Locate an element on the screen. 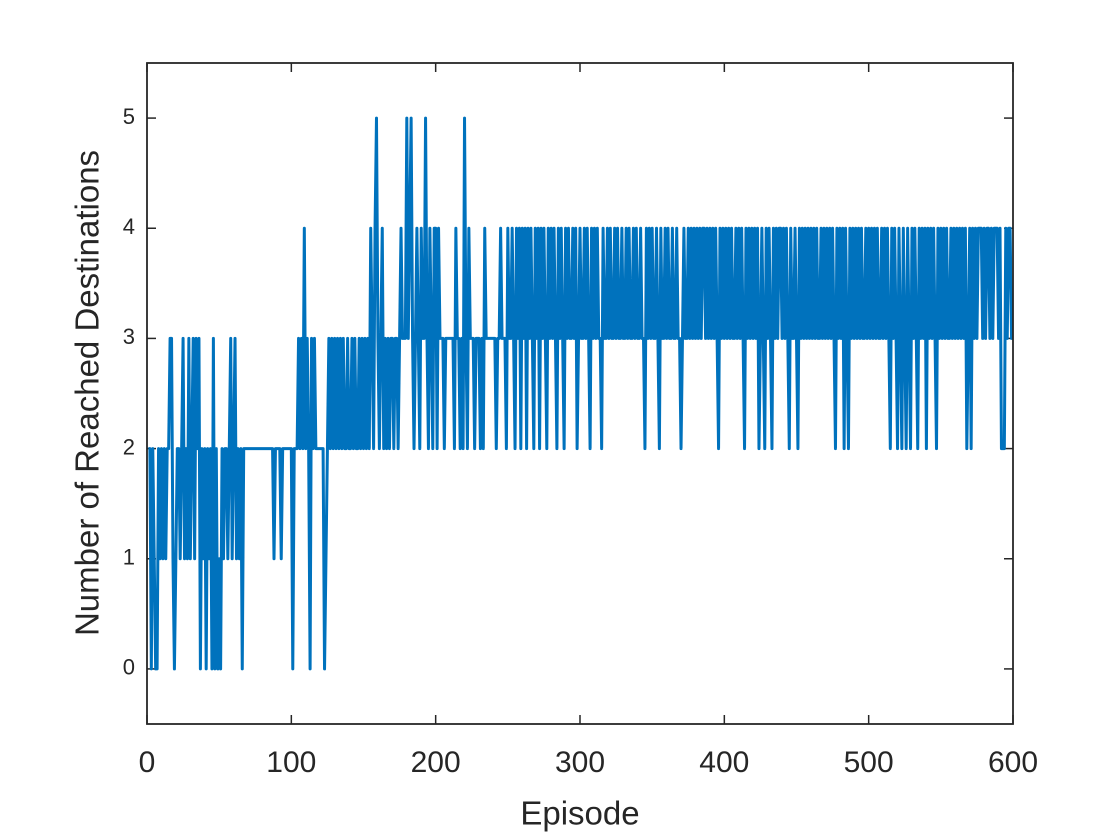  y-tick-label: 1 is located at coordinates (129, 557).